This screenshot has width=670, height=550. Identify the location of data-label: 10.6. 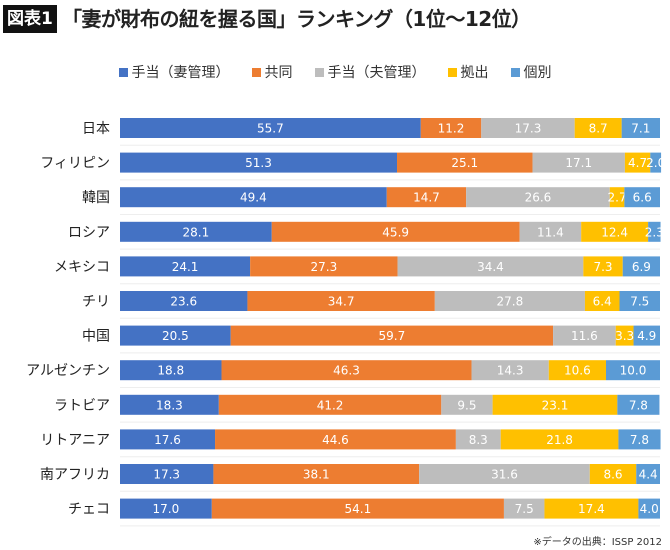
(577, 371).